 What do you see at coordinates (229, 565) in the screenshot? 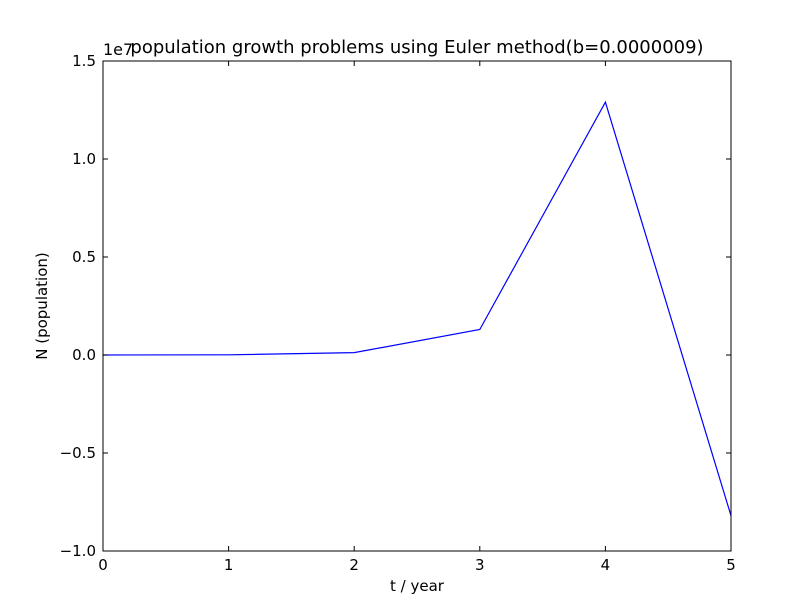
I see `x-tick-label: 1` at bounding box center [229, 565].